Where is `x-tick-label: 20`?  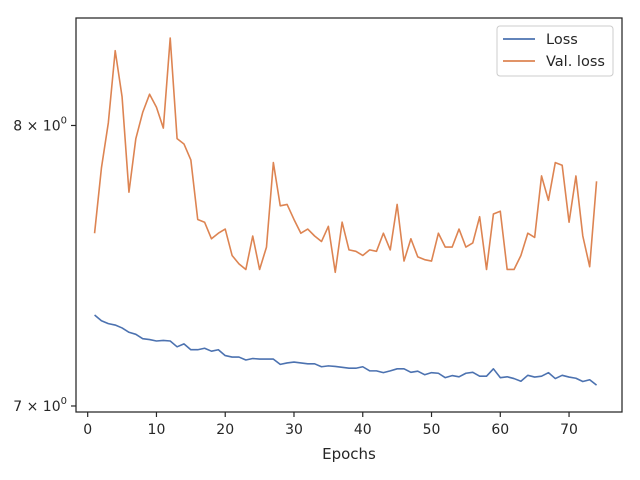 x-tick-label: 20 is located at coordinates (225, 430).